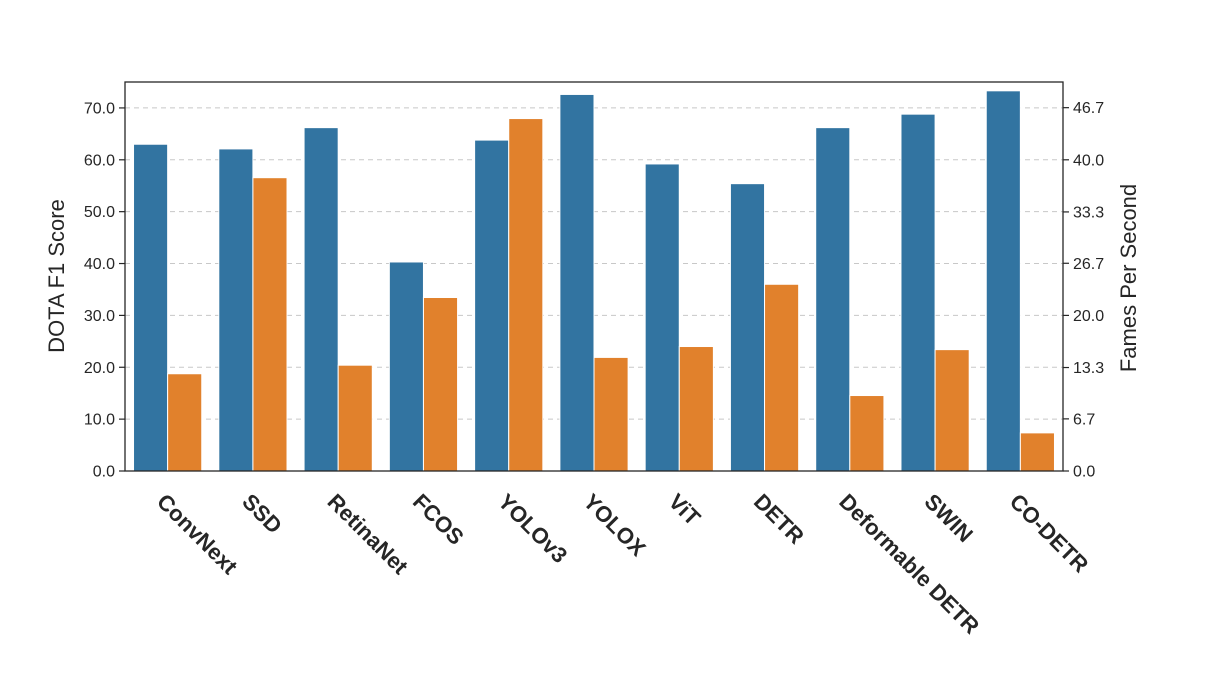 Image resolution: width=1224 pixels, height=697 pixels. Describe the element at coordinates (1003, 281) in the screenshot. I see `f1-bar-co-detr` at that location.